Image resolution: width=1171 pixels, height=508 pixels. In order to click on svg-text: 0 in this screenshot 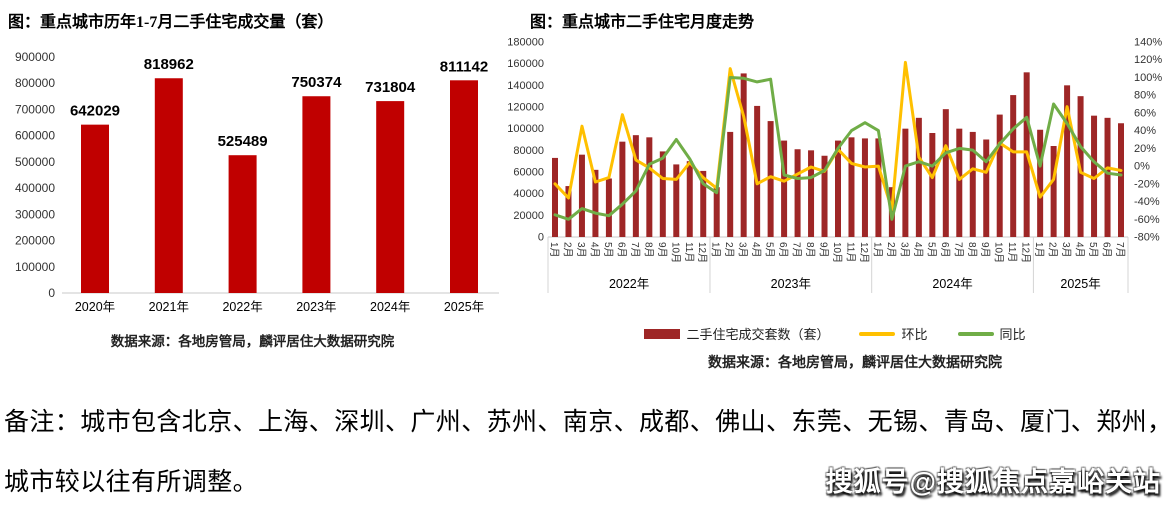, I will do `click(51, 293)`.